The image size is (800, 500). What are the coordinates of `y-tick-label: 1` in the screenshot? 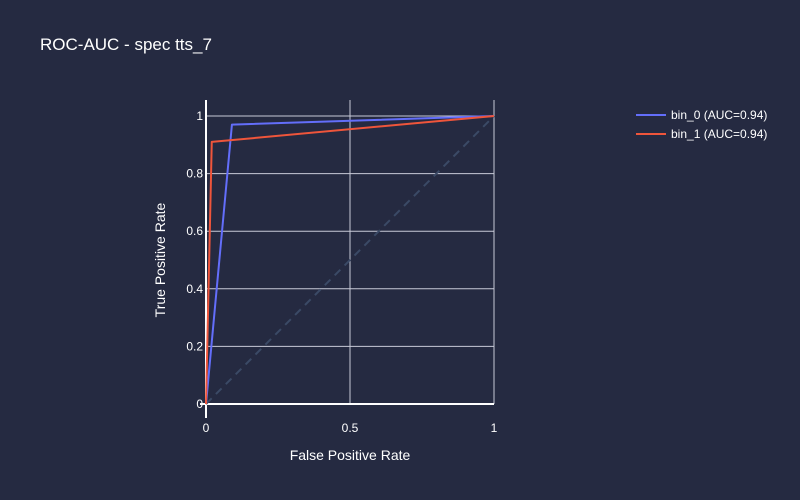 It's located at (199, 116).